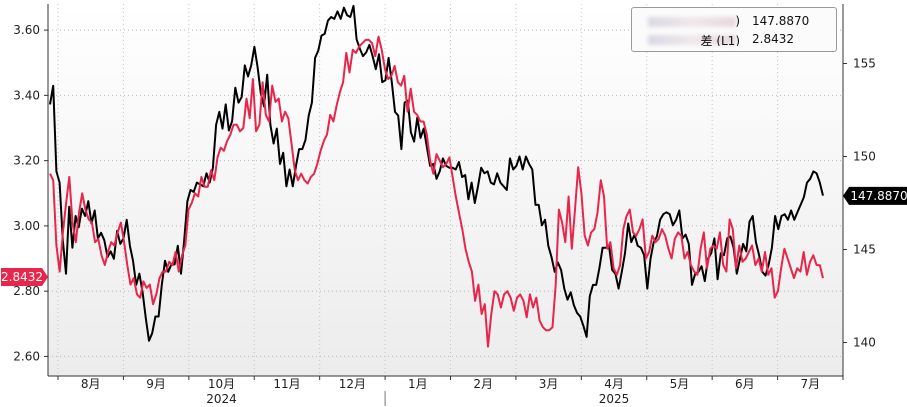 Image resolution: width=907 pixels, height=407 pixels. I want to click on last-value-tag-black, so click(875, 195).